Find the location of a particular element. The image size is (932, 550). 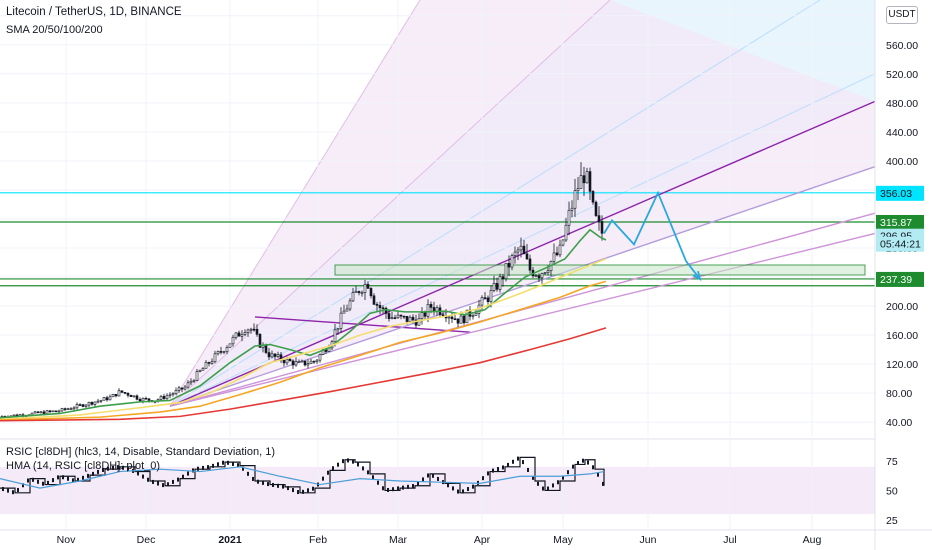

price-tag-bg is located at coordinates (900, 222).